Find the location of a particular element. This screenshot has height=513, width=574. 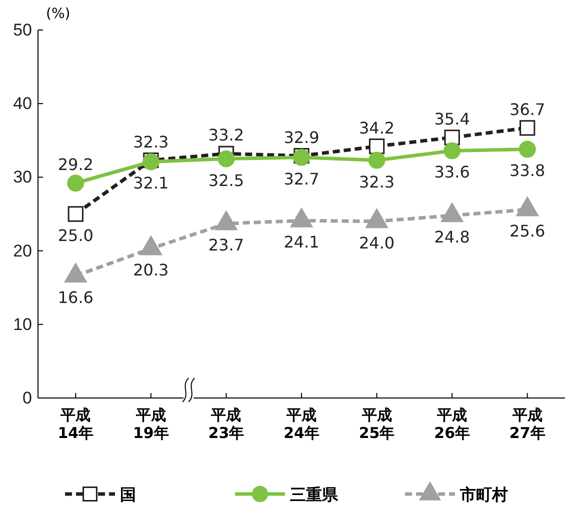

data-label: 32.9 is located at coordinates (302, 137).